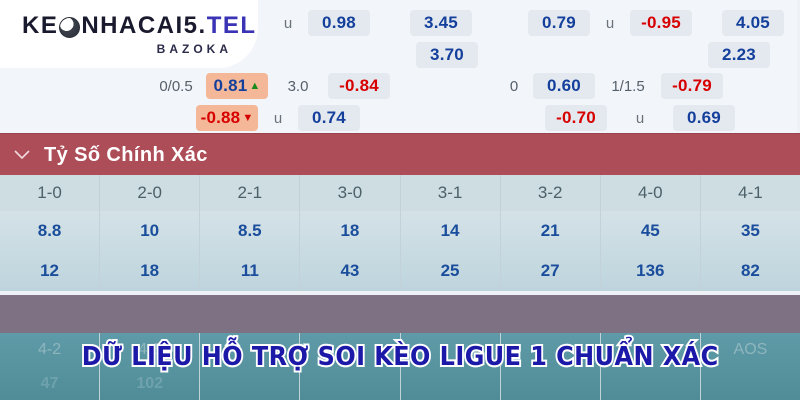 The width and height of the screenshot is (800, 400). What do you see at coordinates (550, 231) in the screenshot?
I see `score-odds-cell: 21` at bounding box center [550, 231].